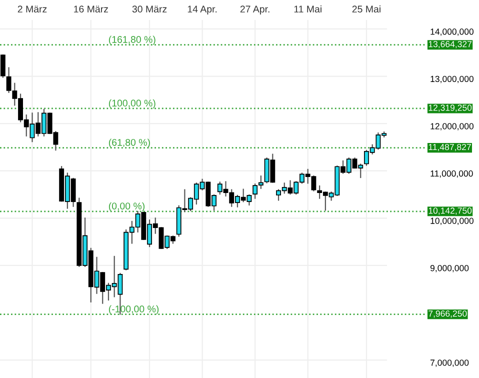  What do you see at coordinates (452, 126) in the screenshot?
I see `y-tick-label: 12,000,000` at bounding box center [452, 126].